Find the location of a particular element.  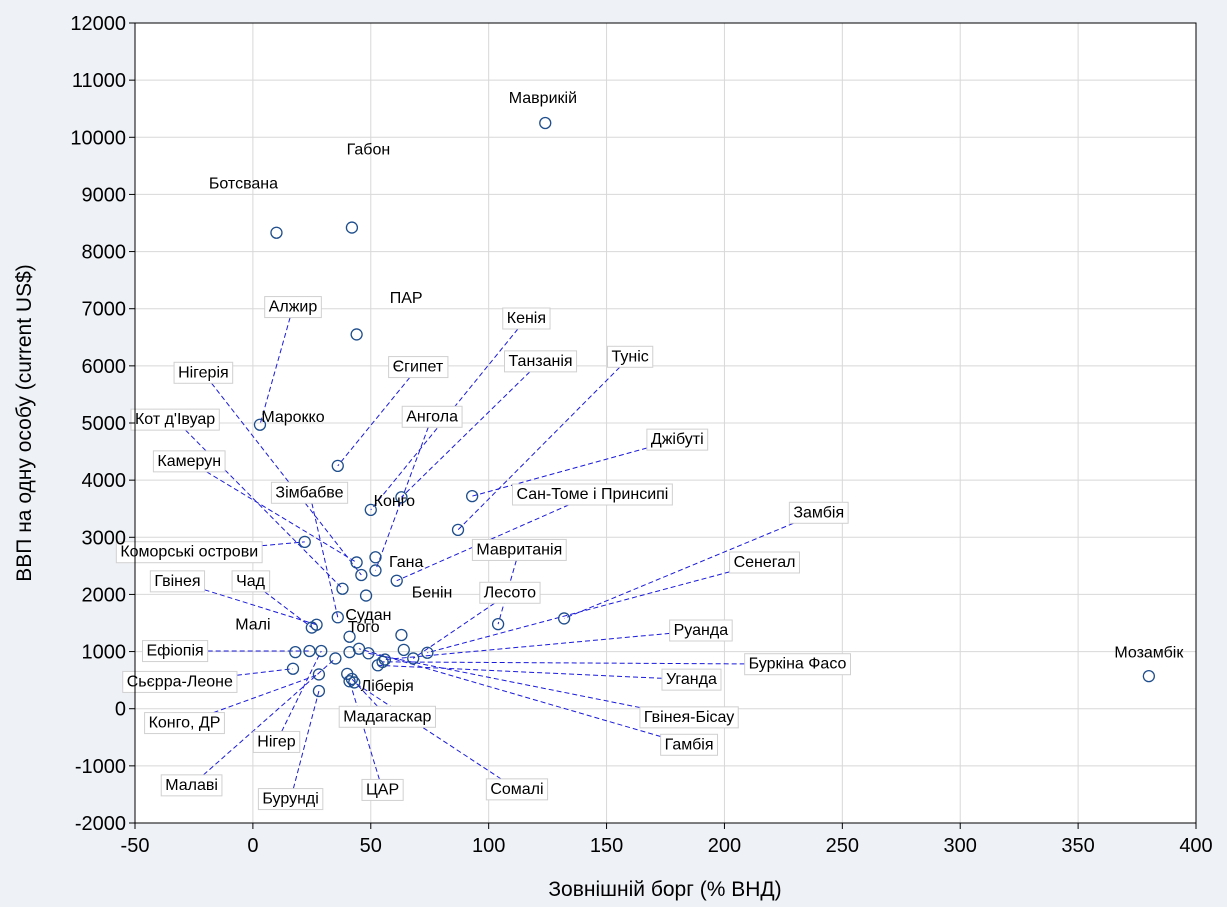

point-label: Ефіопія is located at coordinates (175, 651).